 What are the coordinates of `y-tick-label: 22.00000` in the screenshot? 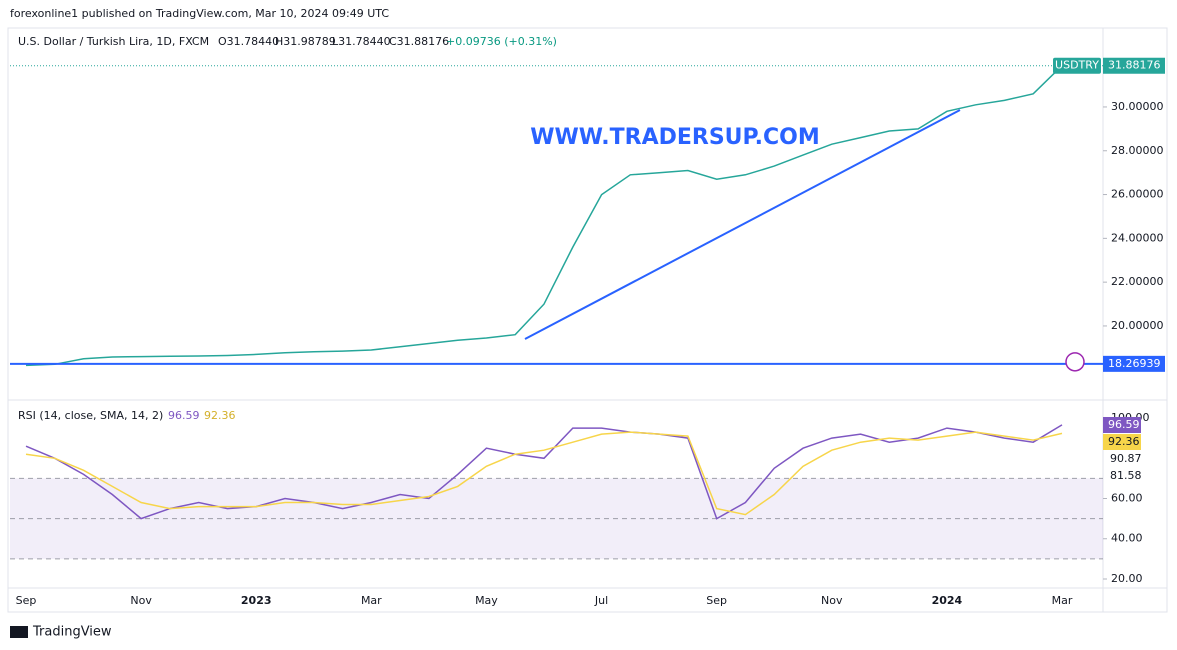 It's located at (1137, 281).